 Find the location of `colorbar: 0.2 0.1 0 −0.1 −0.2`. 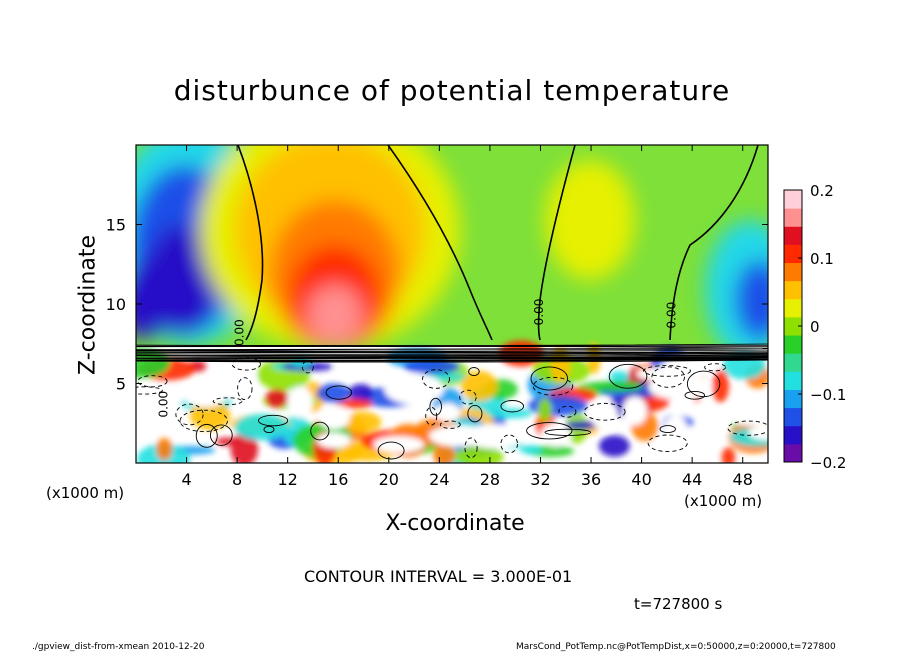

colorbar: 0.2 0.1 0 −0.1 −0.2 is located at coordinates (814, 327).